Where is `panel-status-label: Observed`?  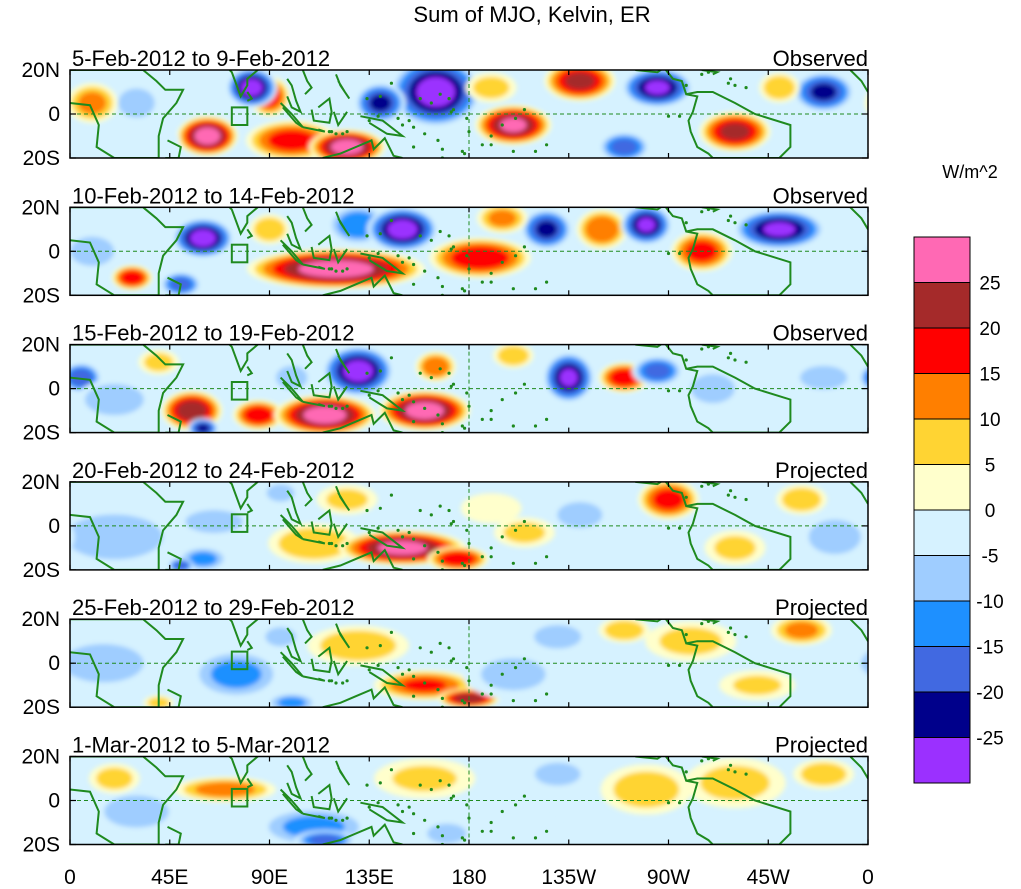
panel-status-label: Observed is located at coordinates (820, 333).